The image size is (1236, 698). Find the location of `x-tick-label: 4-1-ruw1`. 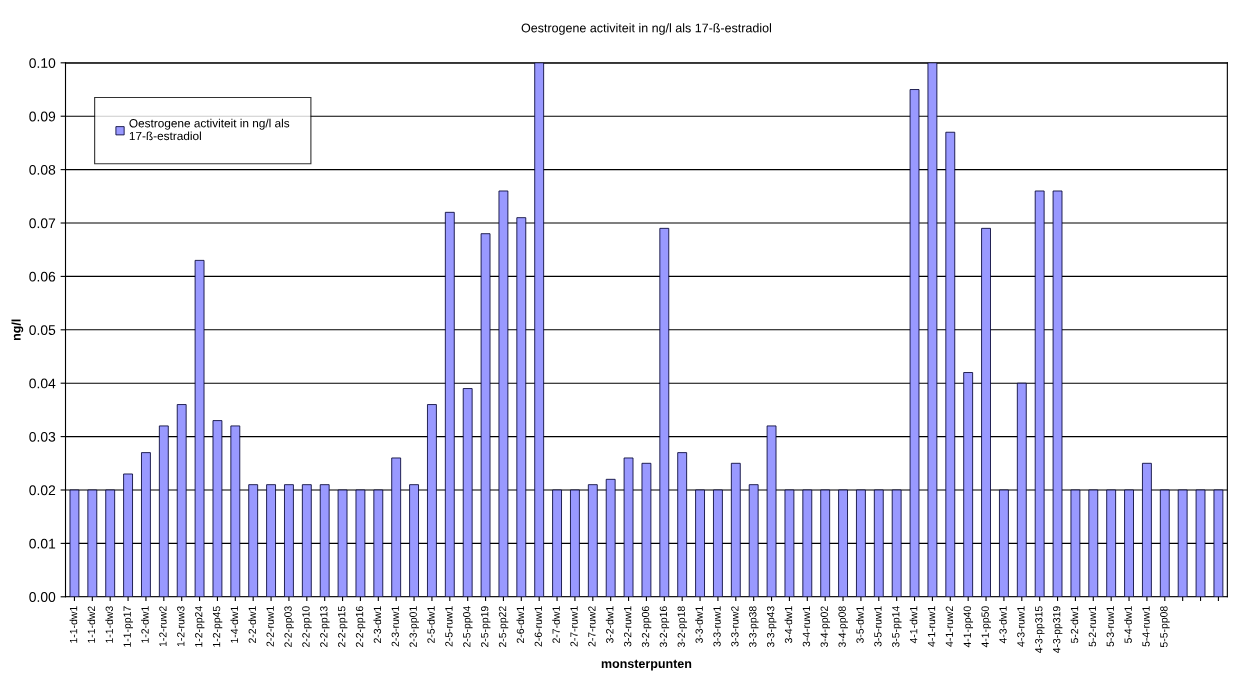

x-tick-label: 4-1-ruw1 is located at coordinates (931, 626).